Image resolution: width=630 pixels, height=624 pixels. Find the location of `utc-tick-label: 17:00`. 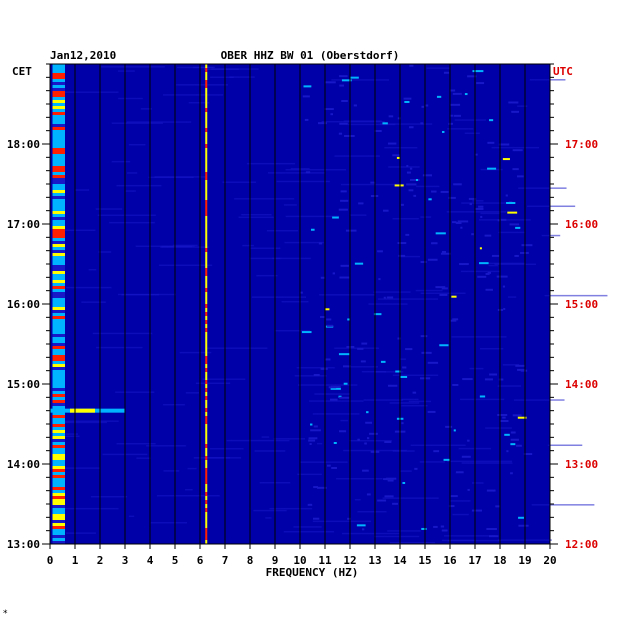

utc-tick-label: 17:00 is located at coordinates (581, 144).